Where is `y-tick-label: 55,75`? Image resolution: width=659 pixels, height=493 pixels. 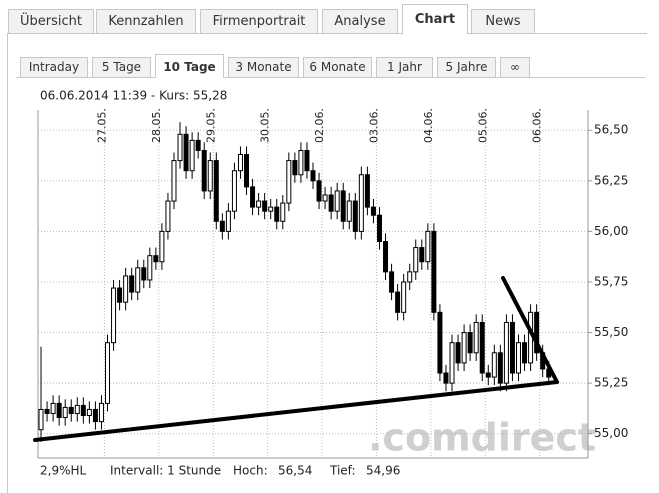
y-tick-label: 55,75 is located at coordinates (611, 281).